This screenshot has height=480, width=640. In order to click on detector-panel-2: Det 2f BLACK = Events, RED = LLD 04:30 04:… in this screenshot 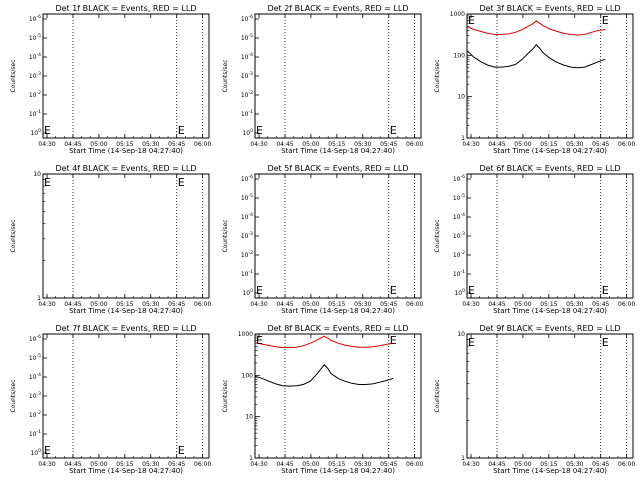, I will do `click(322, 79)`.